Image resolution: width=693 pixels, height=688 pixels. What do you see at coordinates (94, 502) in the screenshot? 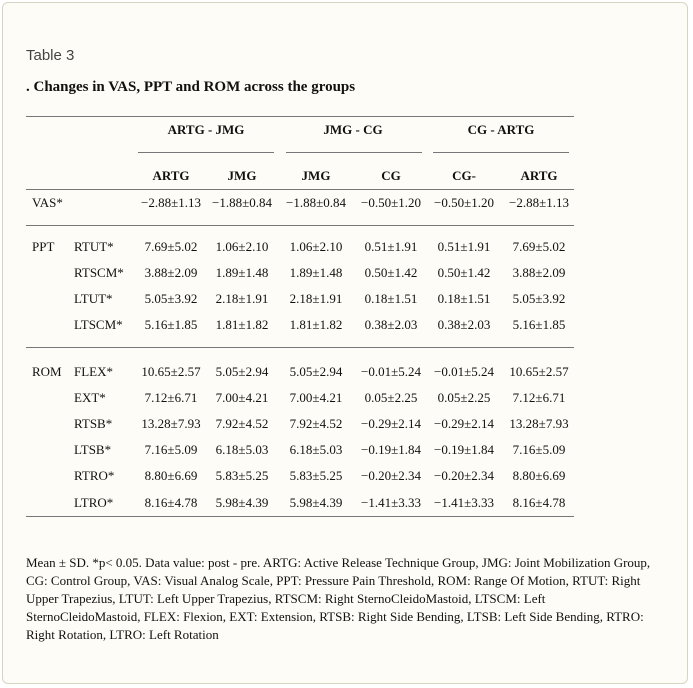
I see `row-label: LTRO*` at bounding box center [94, 502].